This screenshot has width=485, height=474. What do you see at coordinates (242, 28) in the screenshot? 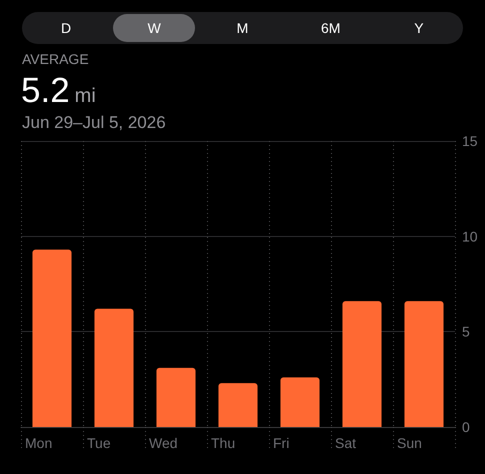
I see `segmented-control: D W M 6M Y` at bounding box center [242, 28].